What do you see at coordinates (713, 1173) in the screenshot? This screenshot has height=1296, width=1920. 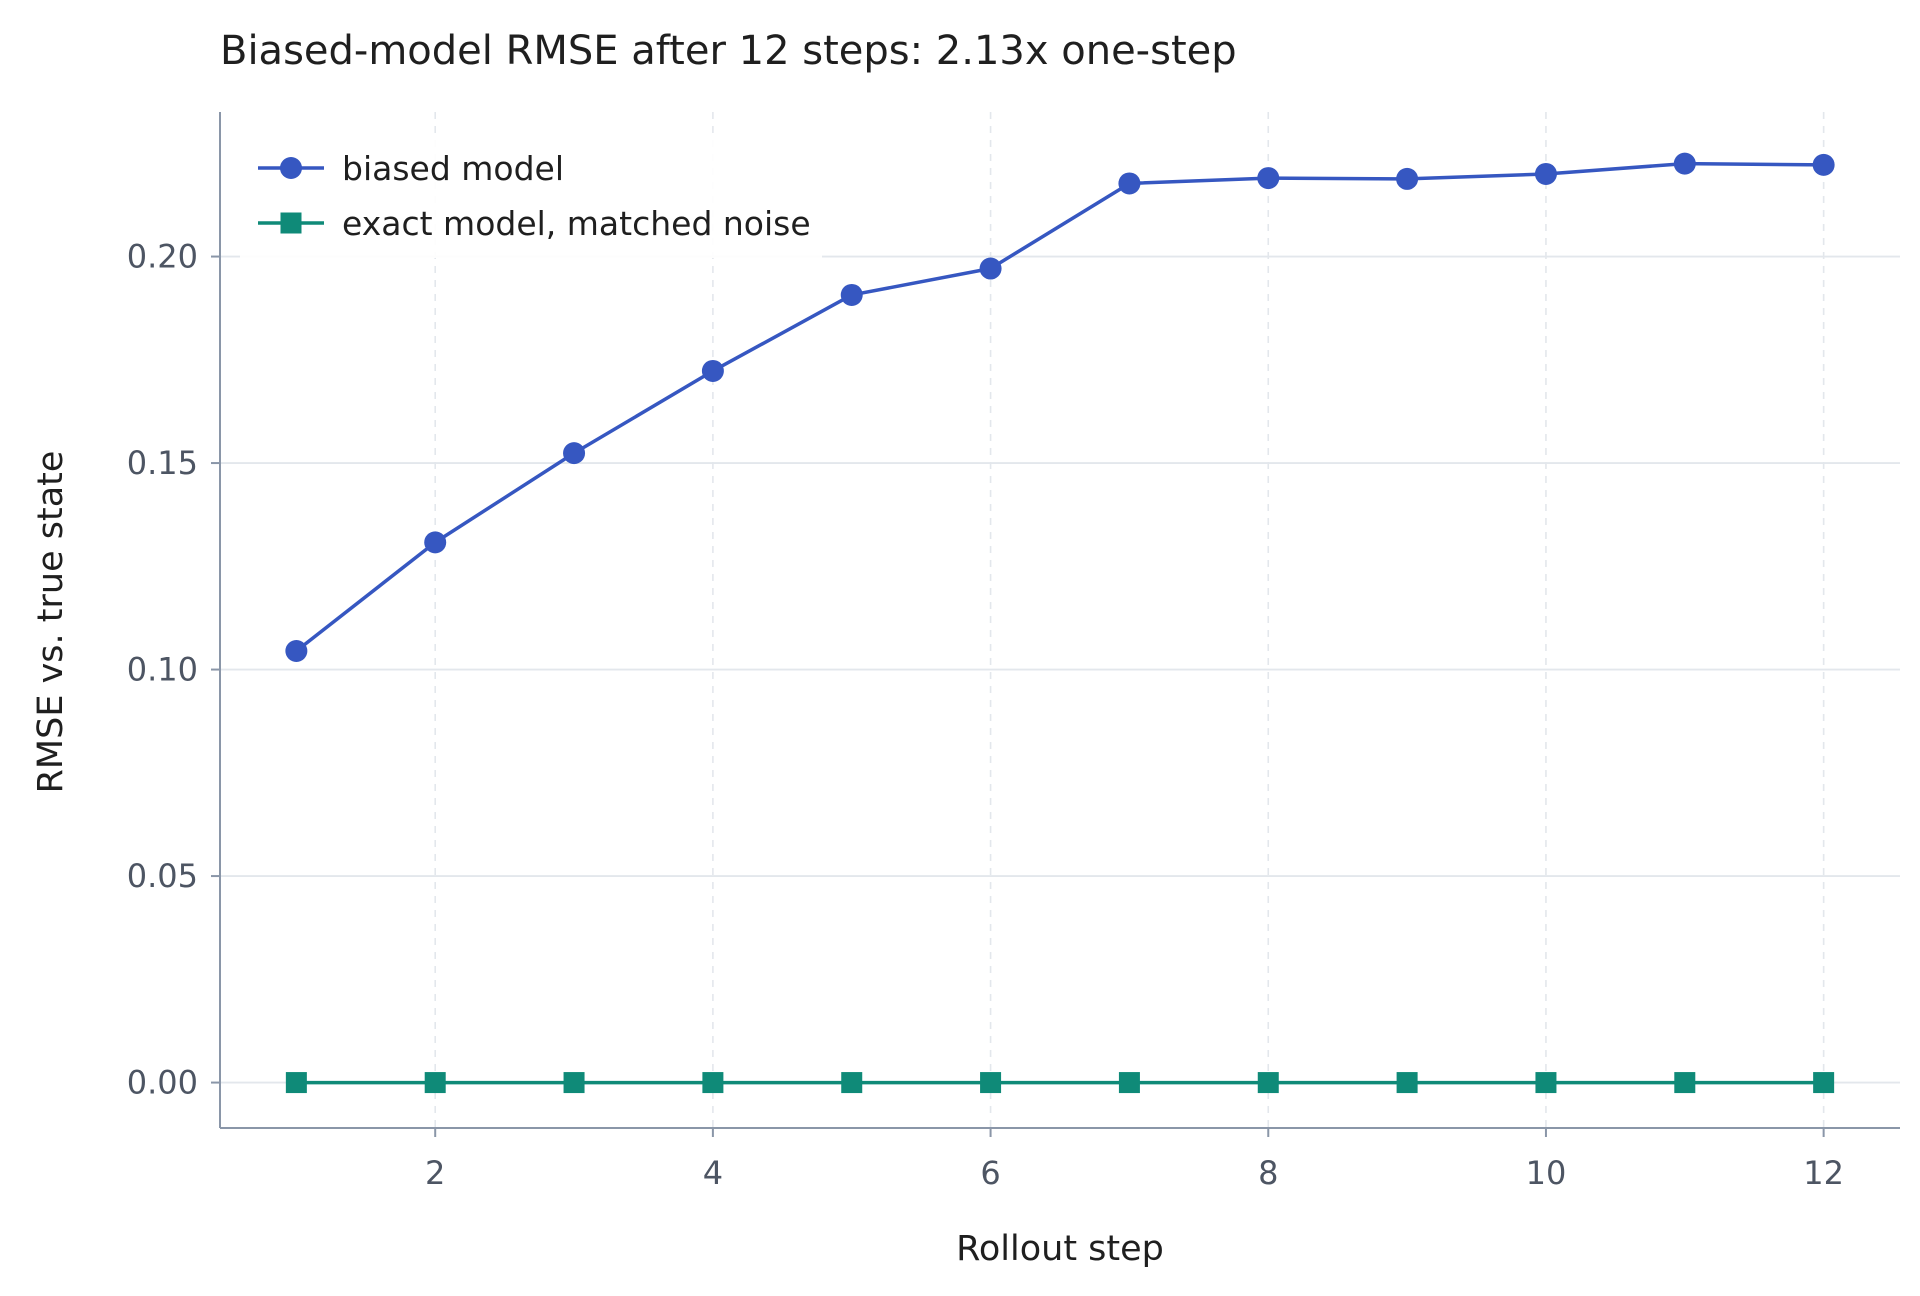 I see `x-tick-label: 4` at bounding box center [713, 1173].